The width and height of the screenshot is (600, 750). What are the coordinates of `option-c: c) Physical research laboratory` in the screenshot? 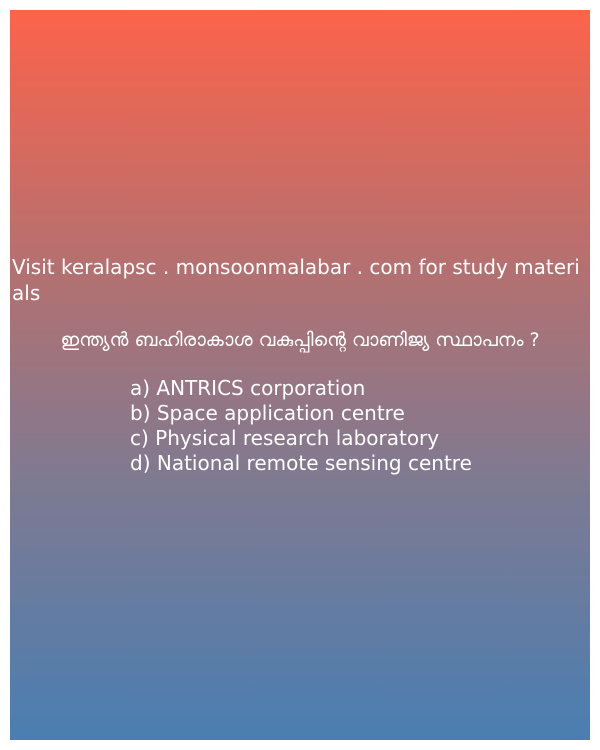 It's located at (285, 438).